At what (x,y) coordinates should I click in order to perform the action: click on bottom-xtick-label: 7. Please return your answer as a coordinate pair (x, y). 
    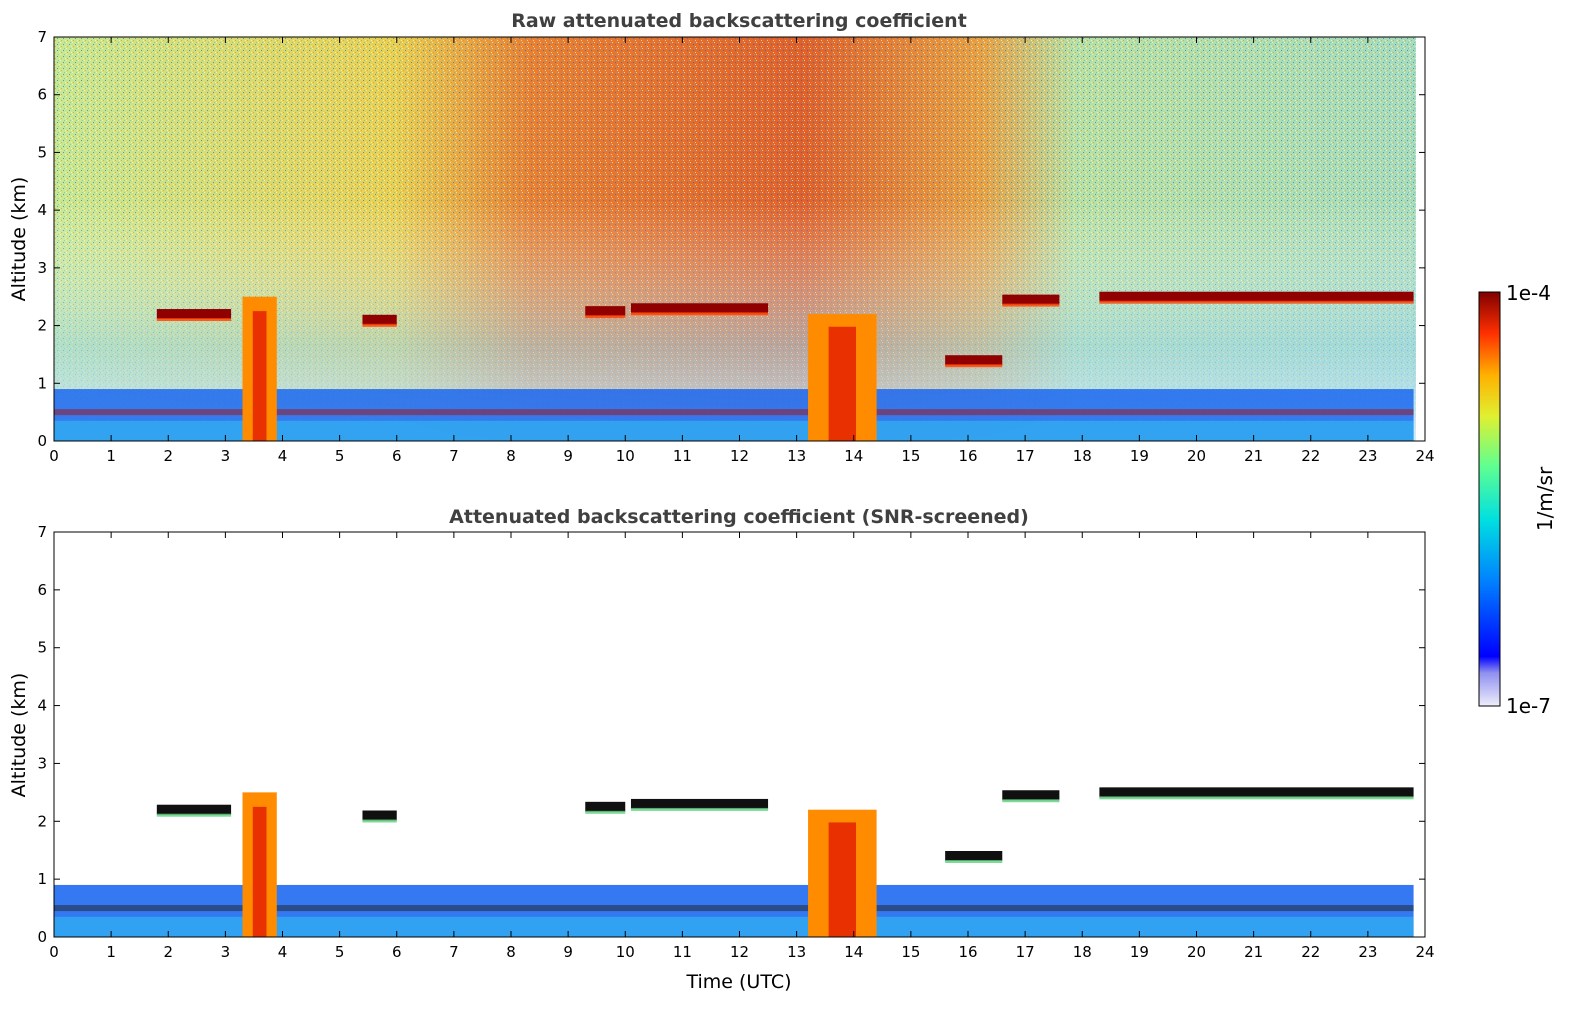
    Looking at the image, I should click on (454, 952).